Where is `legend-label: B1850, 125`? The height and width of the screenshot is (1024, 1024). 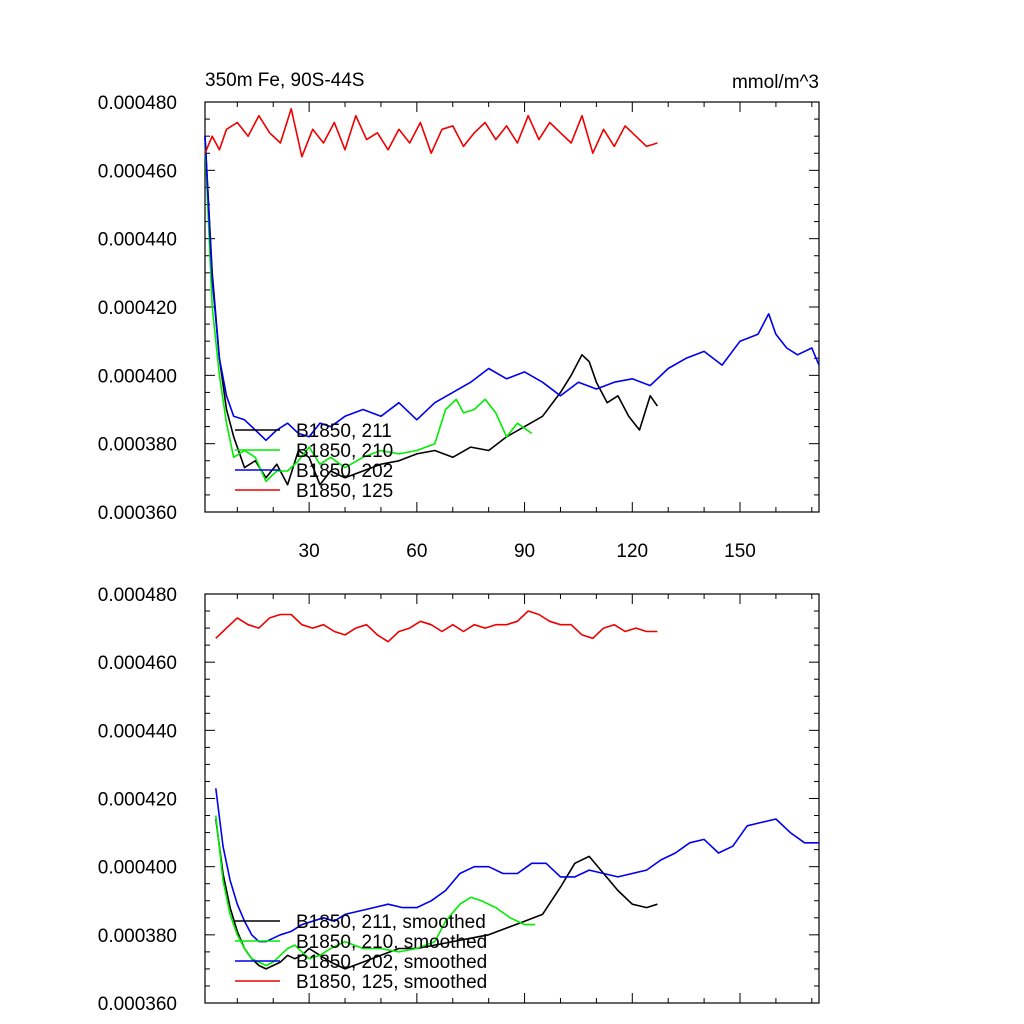 legend-label: B1850, 125 is located at coordinates (344, 491).